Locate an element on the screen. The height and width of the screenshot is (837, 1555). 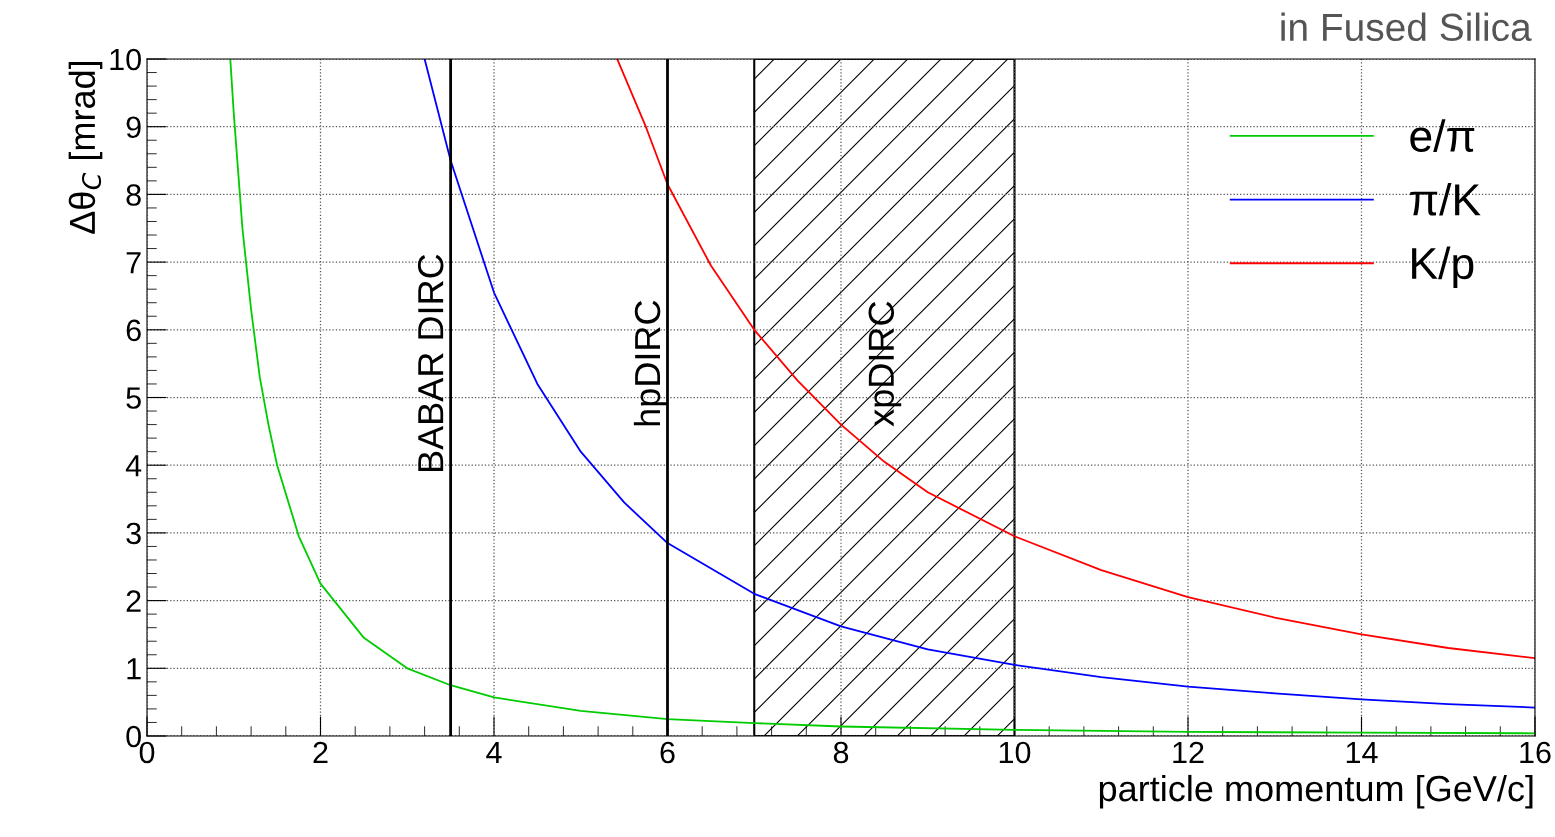
y-tick-label: 6 is located at coordinates (133, 330).